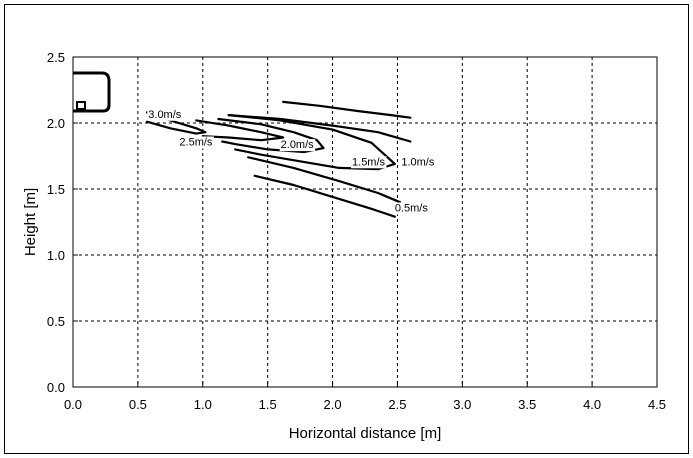  I want to click on air-outlet-icon, so click(92, 92).